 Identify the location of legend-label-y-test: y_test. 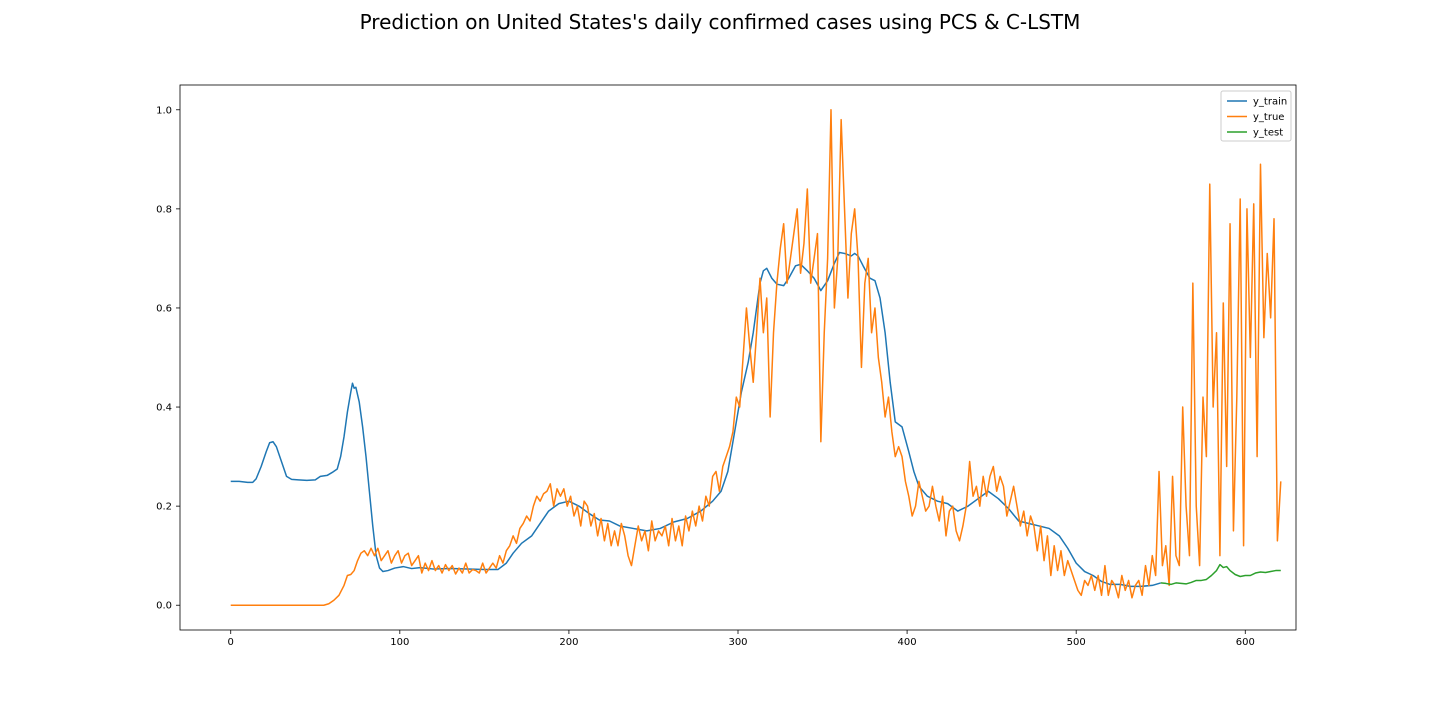
(1268, 133).